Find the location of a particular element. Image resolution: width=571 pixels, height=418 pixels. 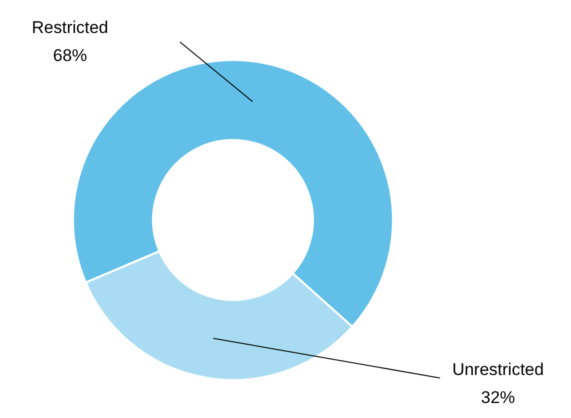

data-label: 68% is located at coordinates (70, 55).